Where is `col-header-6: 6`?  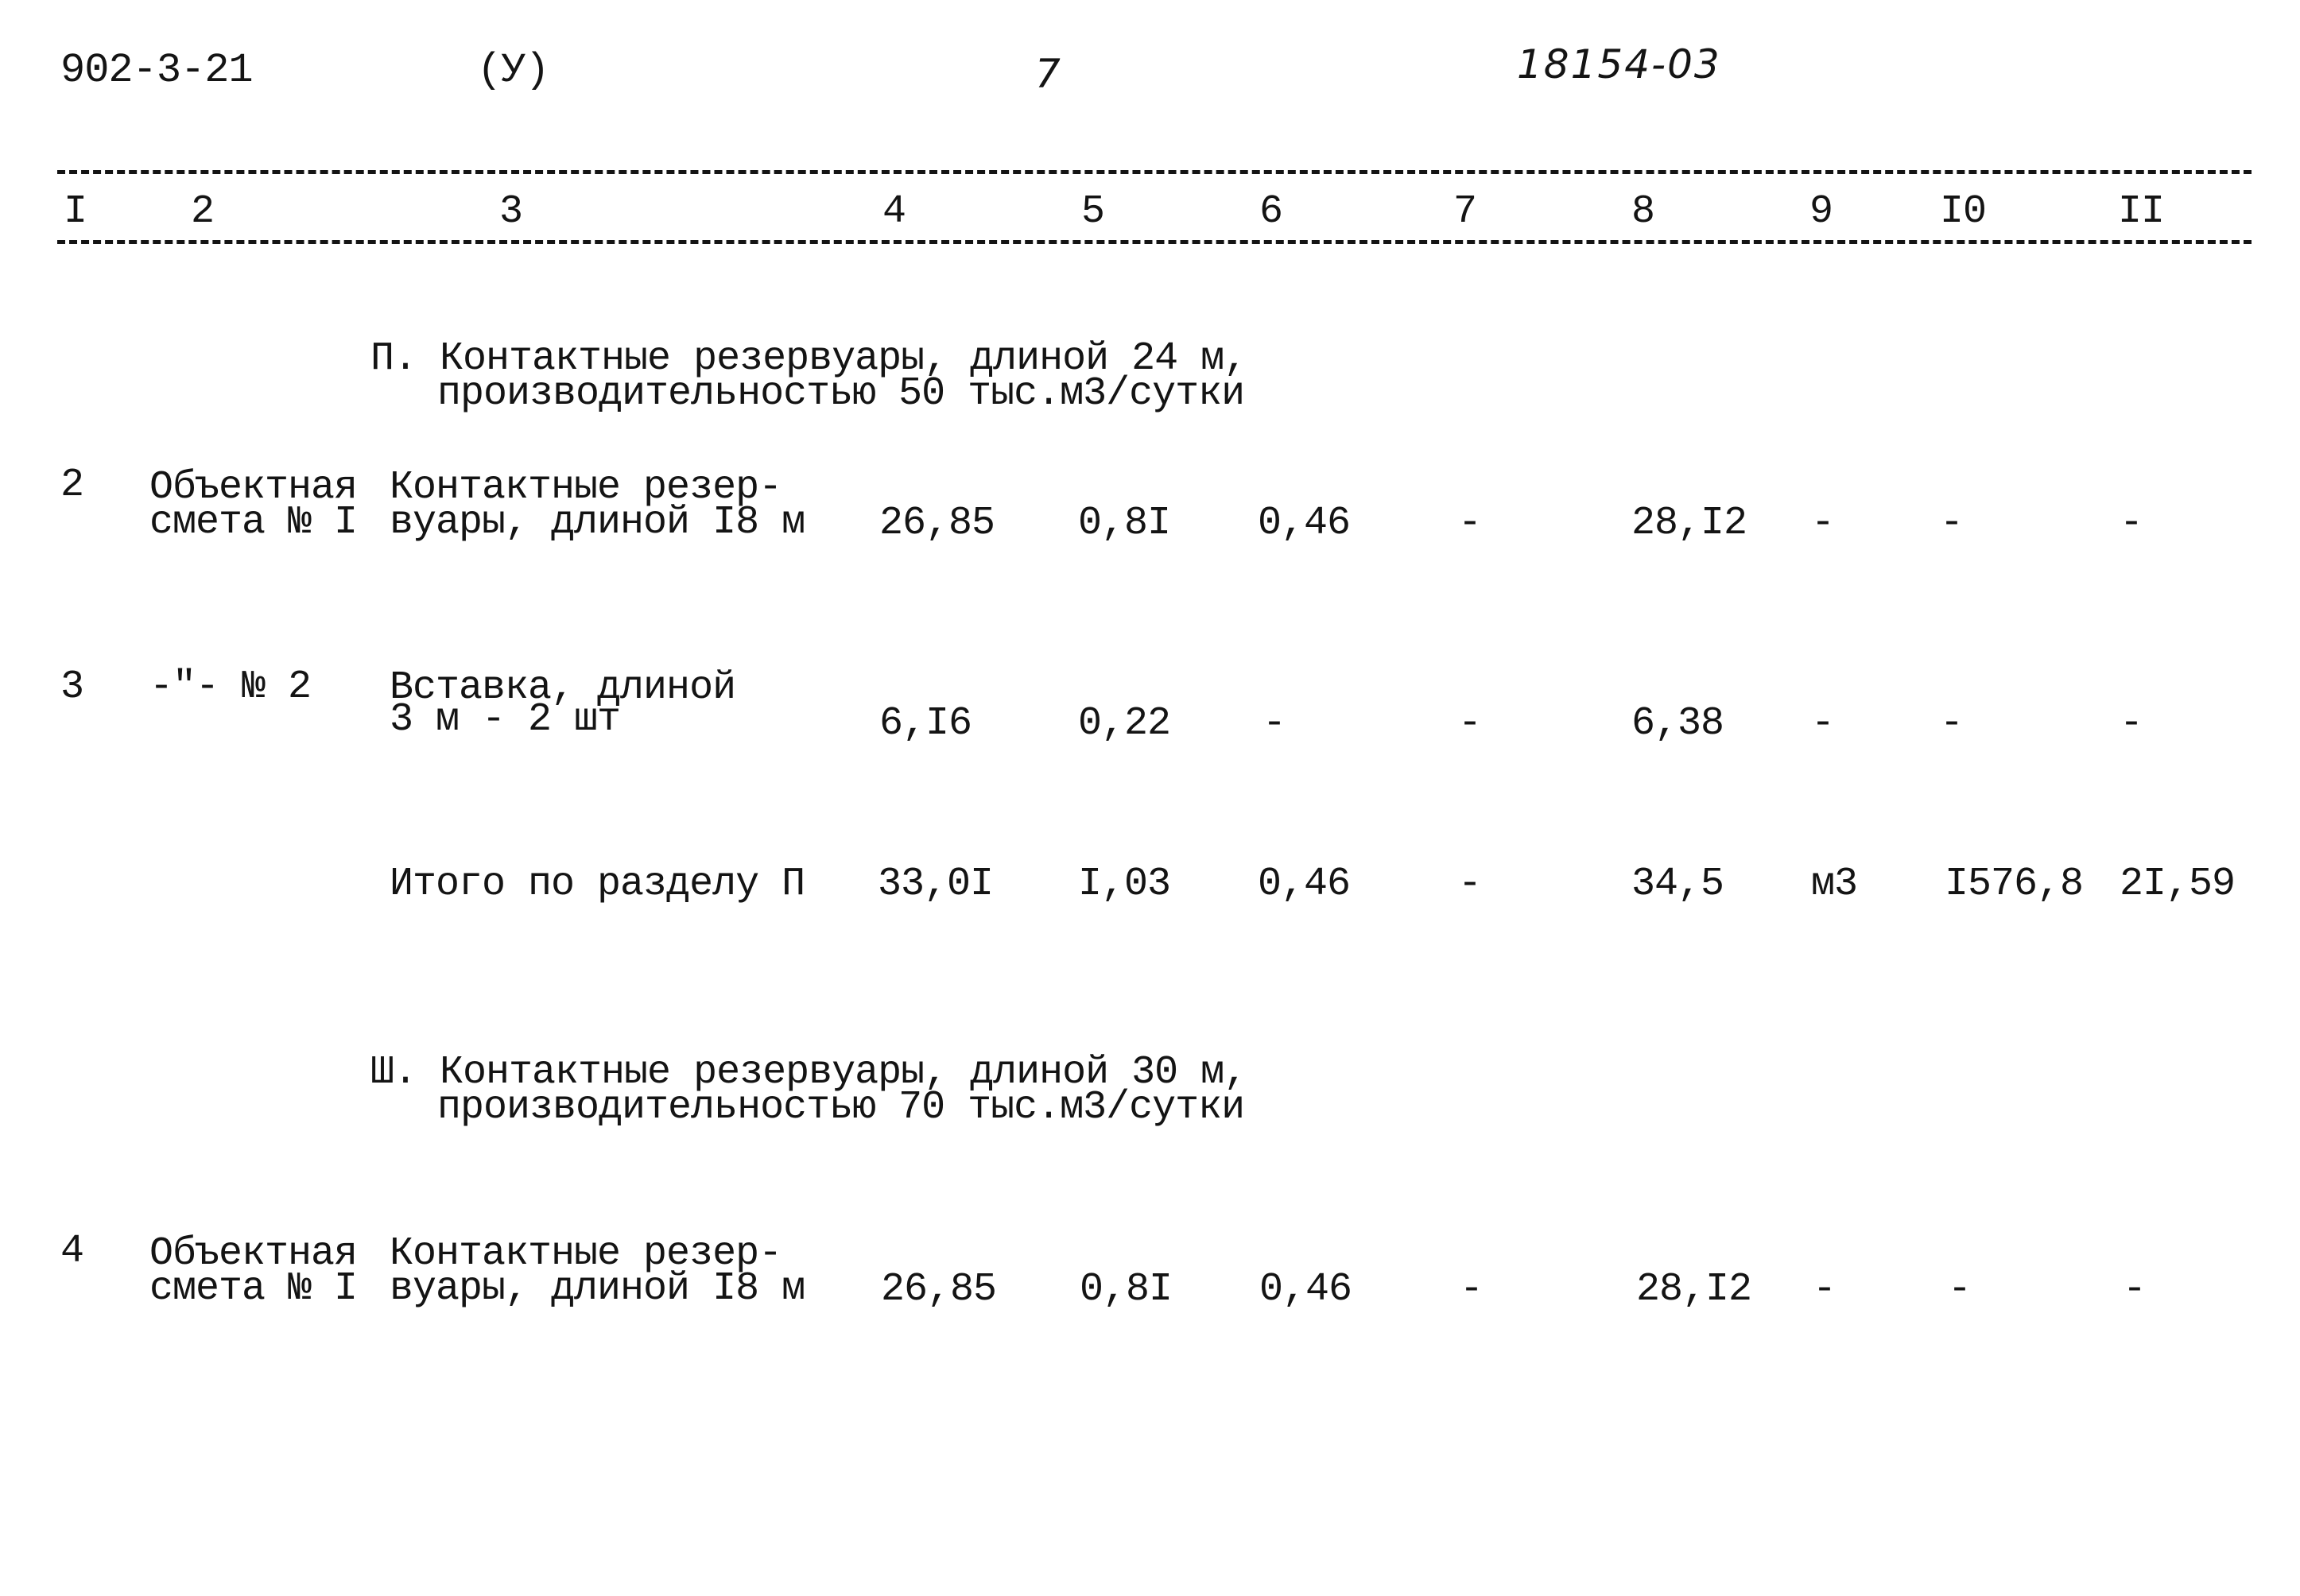 col-header-6: 6 is located at coordinates (1271, 211).